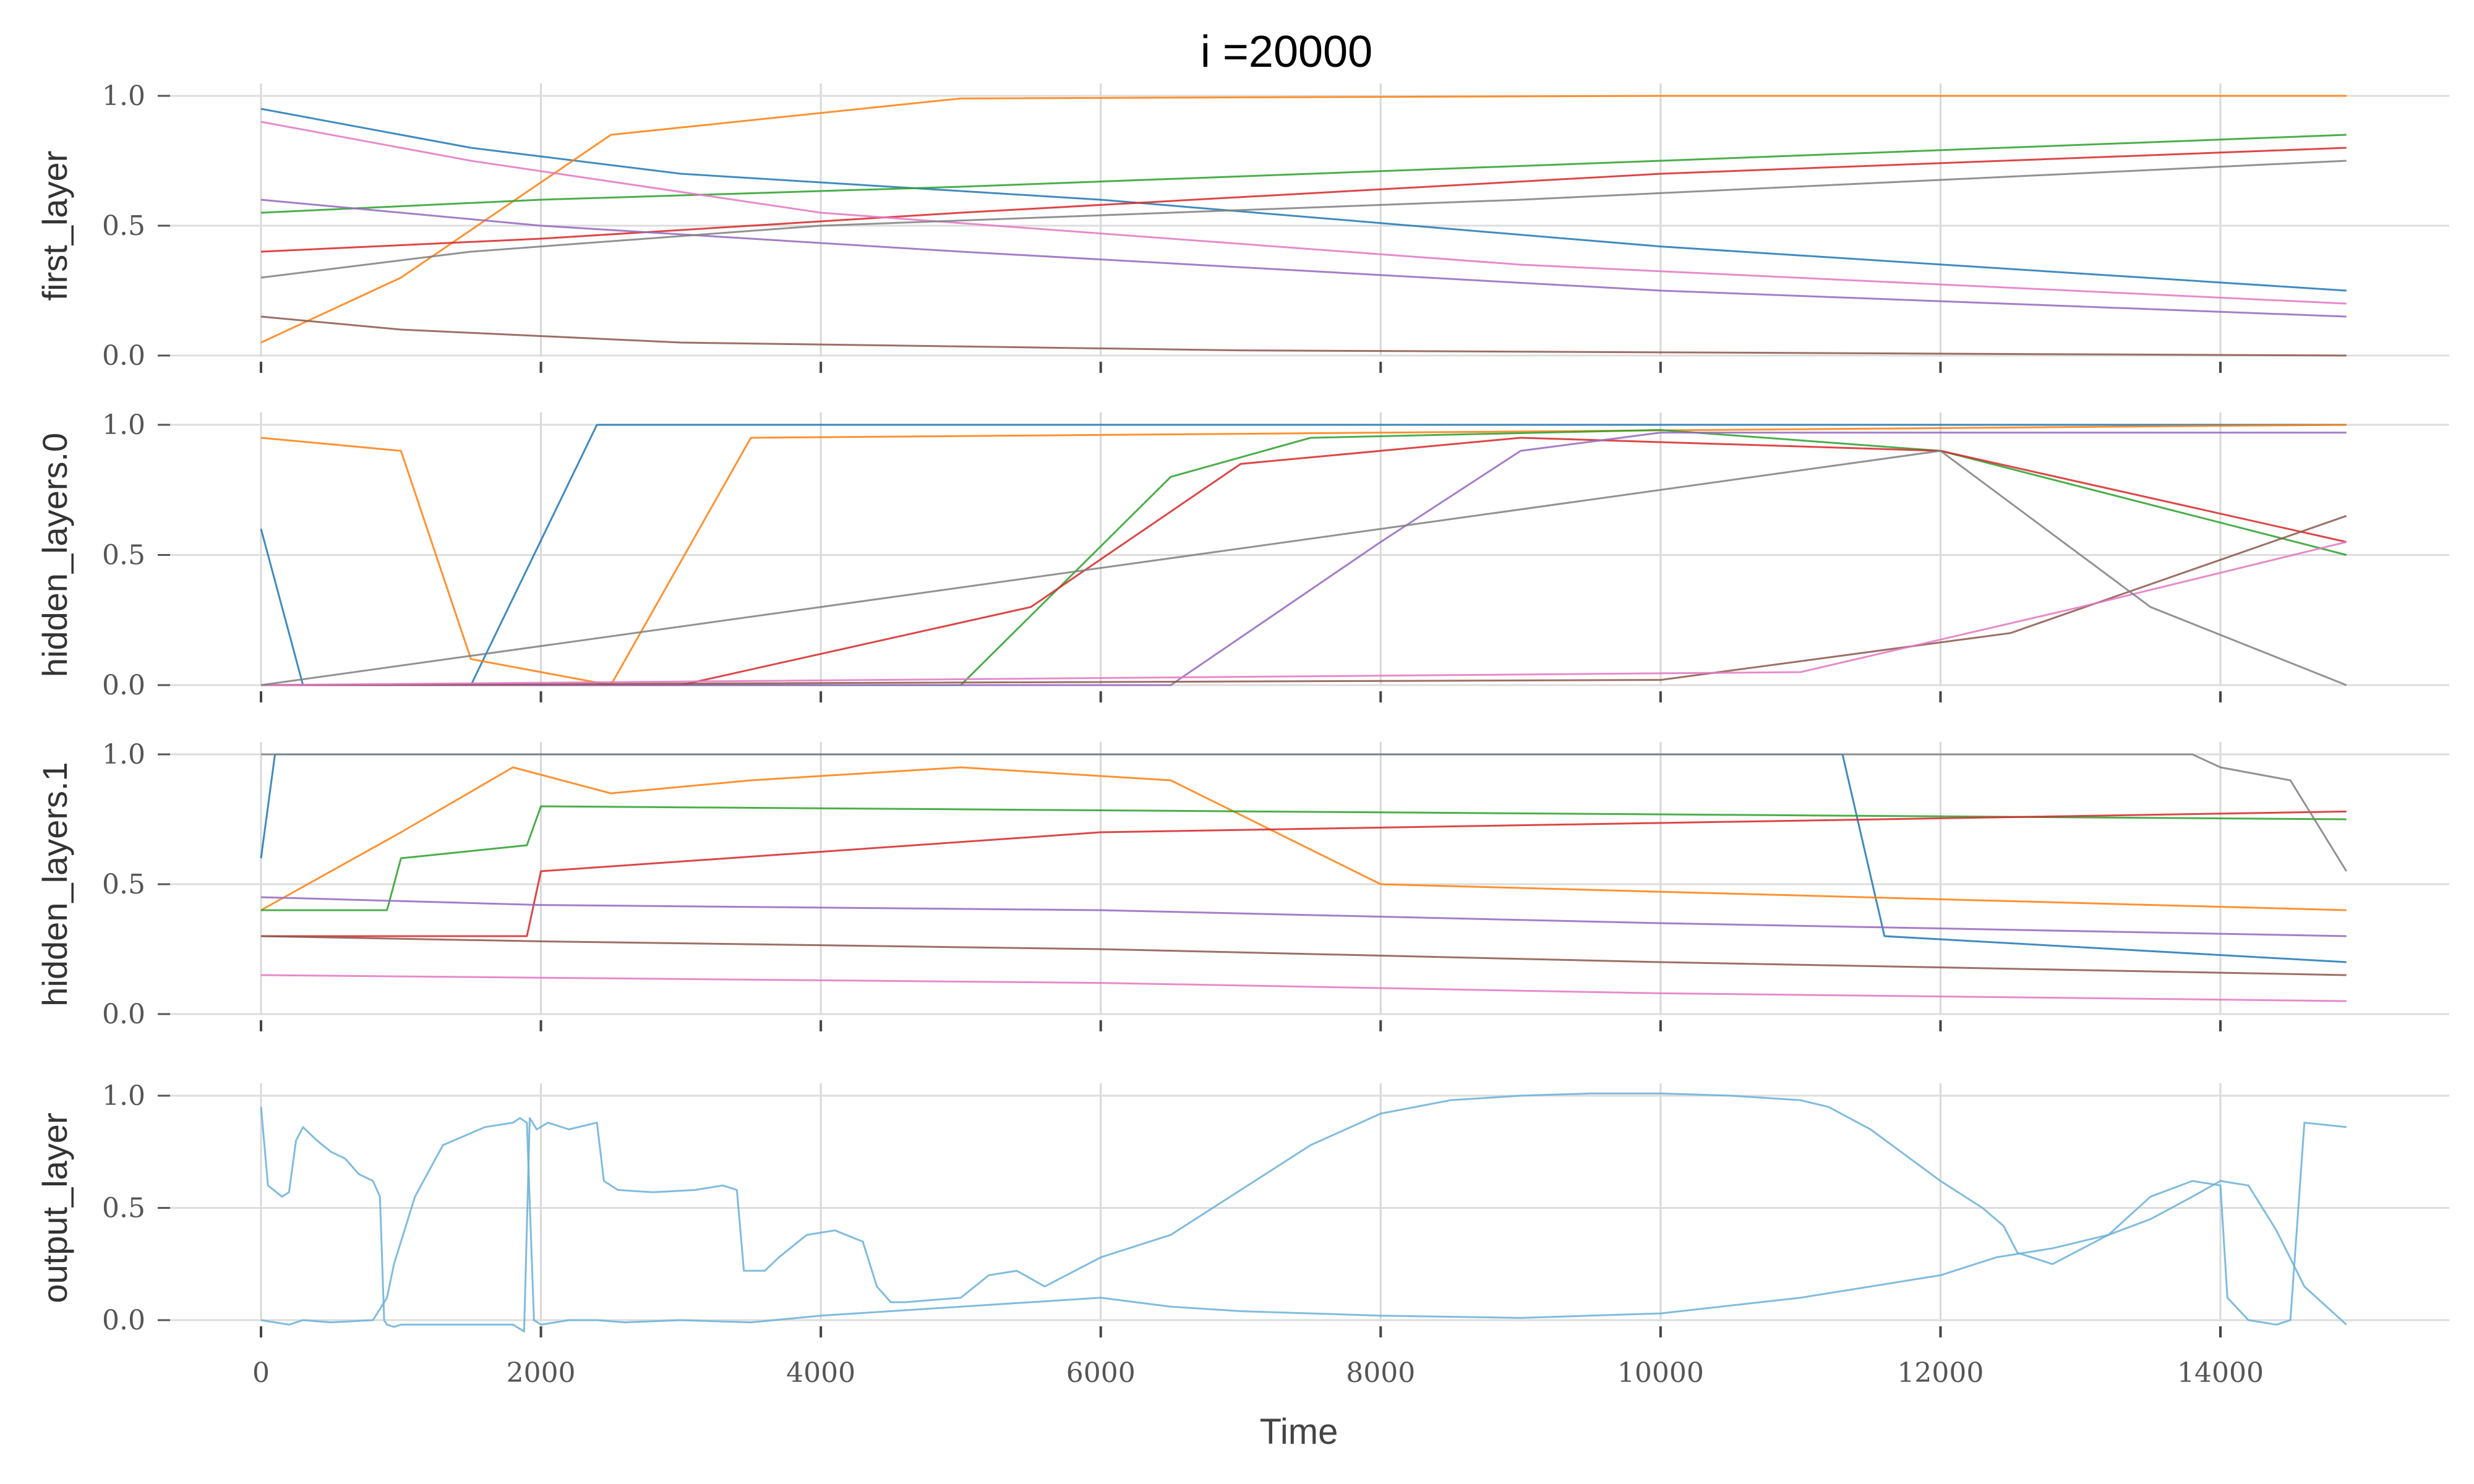 The height and width of the screenshot is (1484, 2474). What do you see at coordinates (541, 1373) in the screenshot?
I see `x-tick-label: 2000` at bounding box center [541, 1373].